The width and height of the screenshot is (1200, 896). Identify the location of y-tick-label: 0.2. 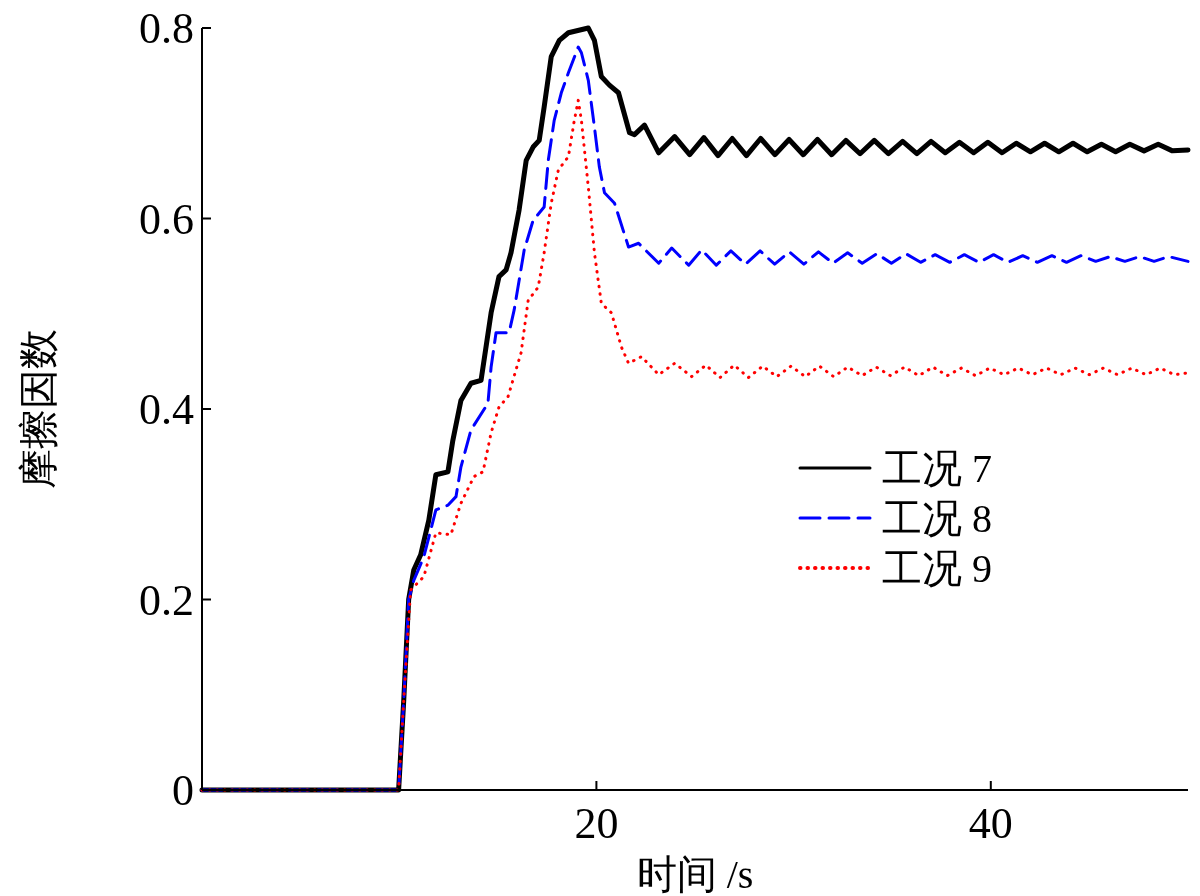
(166, 600).